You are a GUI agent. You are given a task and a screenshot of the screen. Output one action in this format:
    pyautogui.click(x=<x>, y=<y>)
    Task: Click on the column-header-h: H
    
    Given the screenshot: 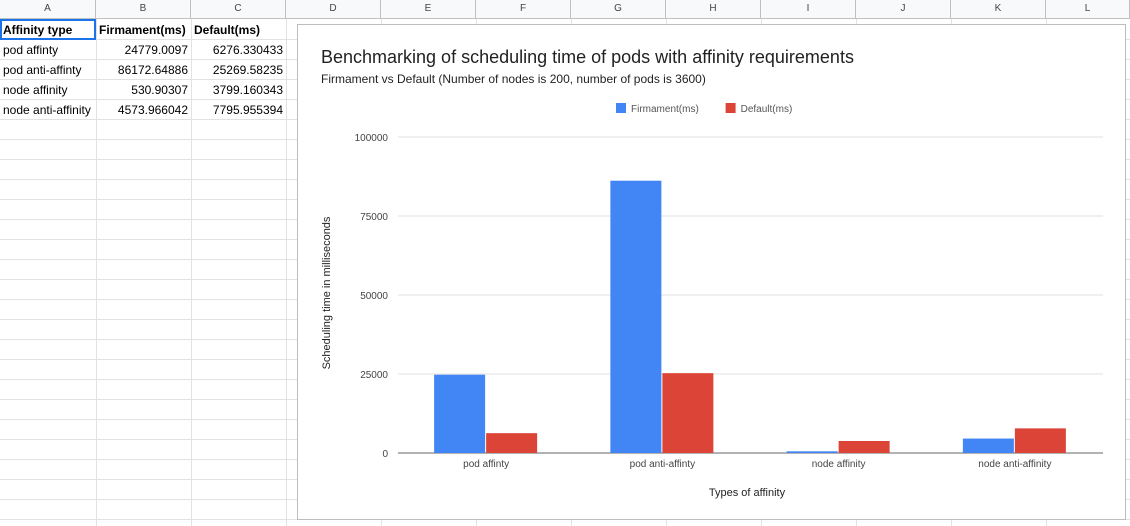 What is the action you would take?
    pyautogui.click(x=713, y=9)
    